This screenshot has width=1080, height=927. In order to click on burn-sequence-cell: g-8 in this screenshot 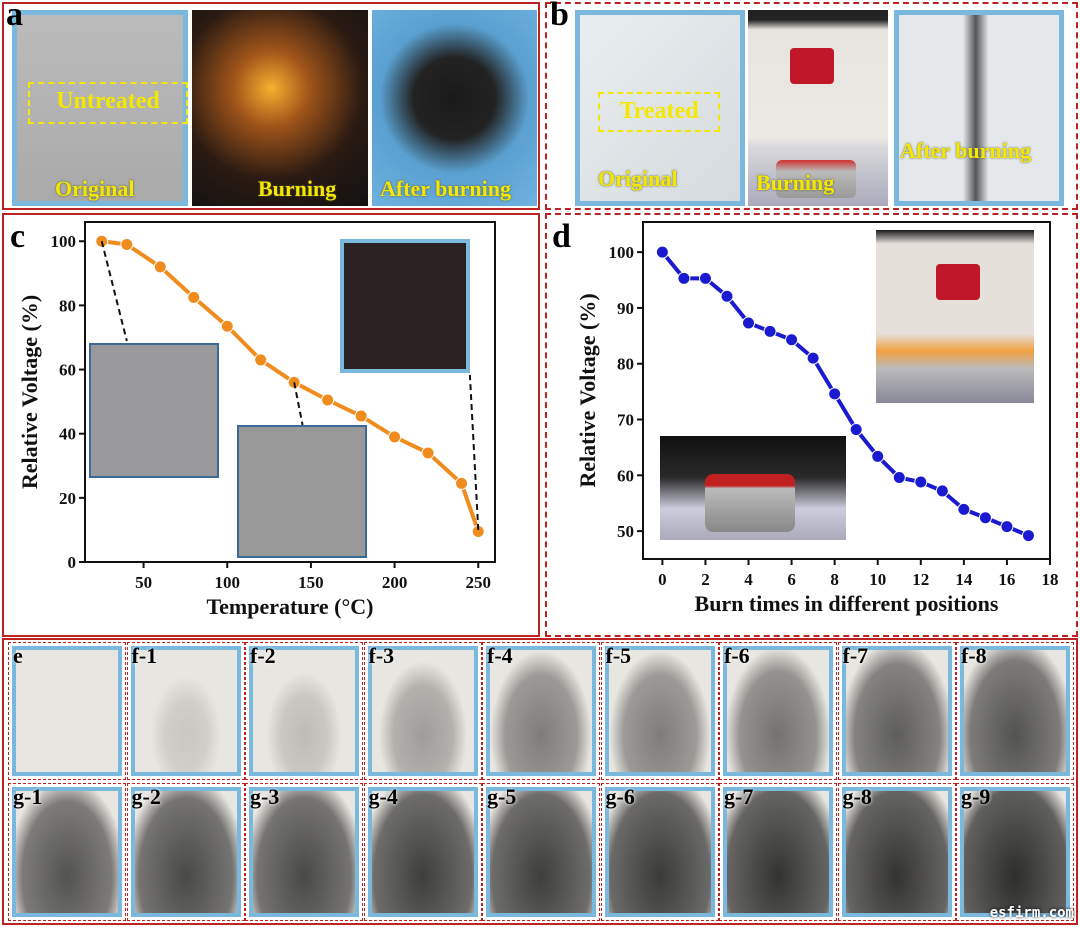, I will do `click(896, 852)`.